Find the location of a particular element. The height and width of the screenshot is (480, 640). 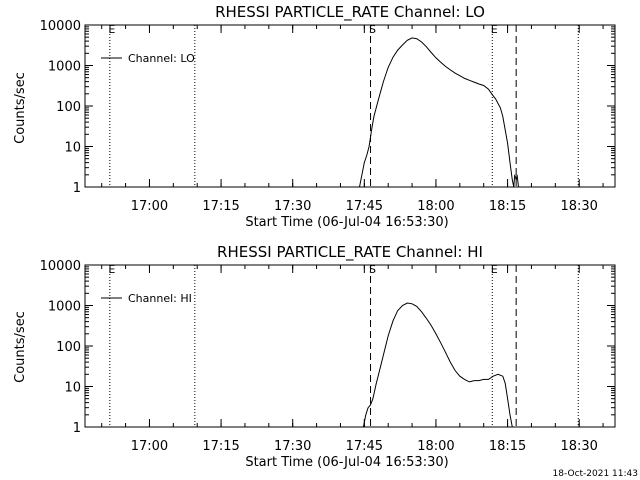

legend-entry: Channel: LO is located at coordinates (161, 58).